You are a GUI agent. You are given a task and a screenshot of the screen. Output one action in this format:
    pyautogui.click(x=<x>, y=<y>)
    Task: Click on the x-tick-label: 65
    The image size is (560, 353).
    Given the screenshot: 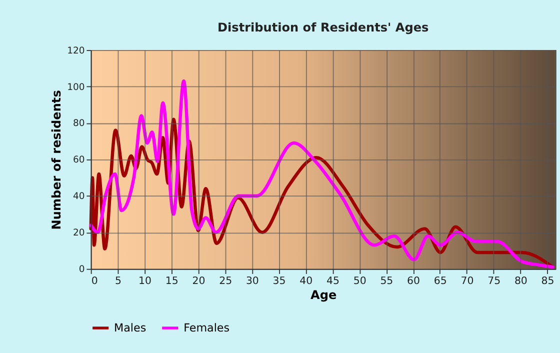 What is the action you would take?
    pyautogui.click(x=440, y=282)
    